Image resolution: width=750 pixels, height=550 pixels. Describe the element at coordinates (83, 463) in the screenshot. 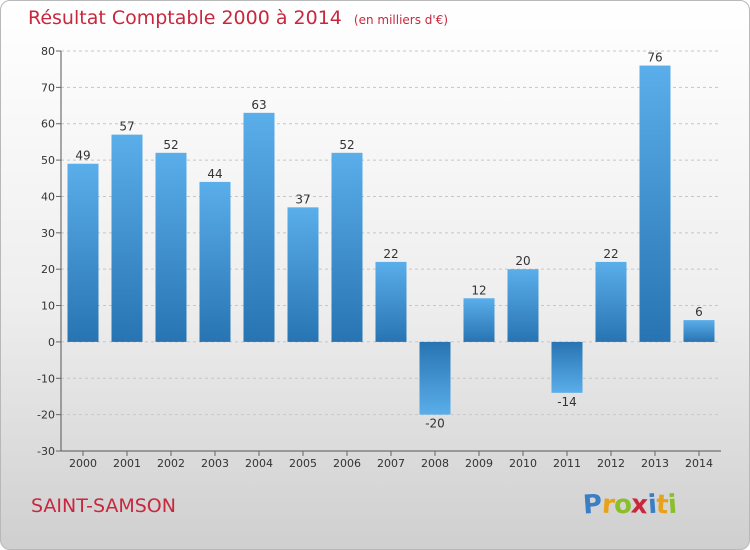

I see `x-tick-label-2000: 2000` at that location.